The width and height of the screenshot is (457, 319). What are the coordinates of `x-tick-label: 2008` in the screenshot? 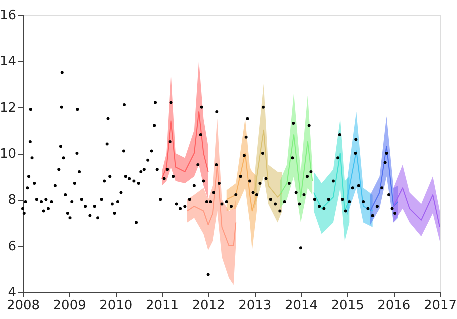 It's located at (23, 306).